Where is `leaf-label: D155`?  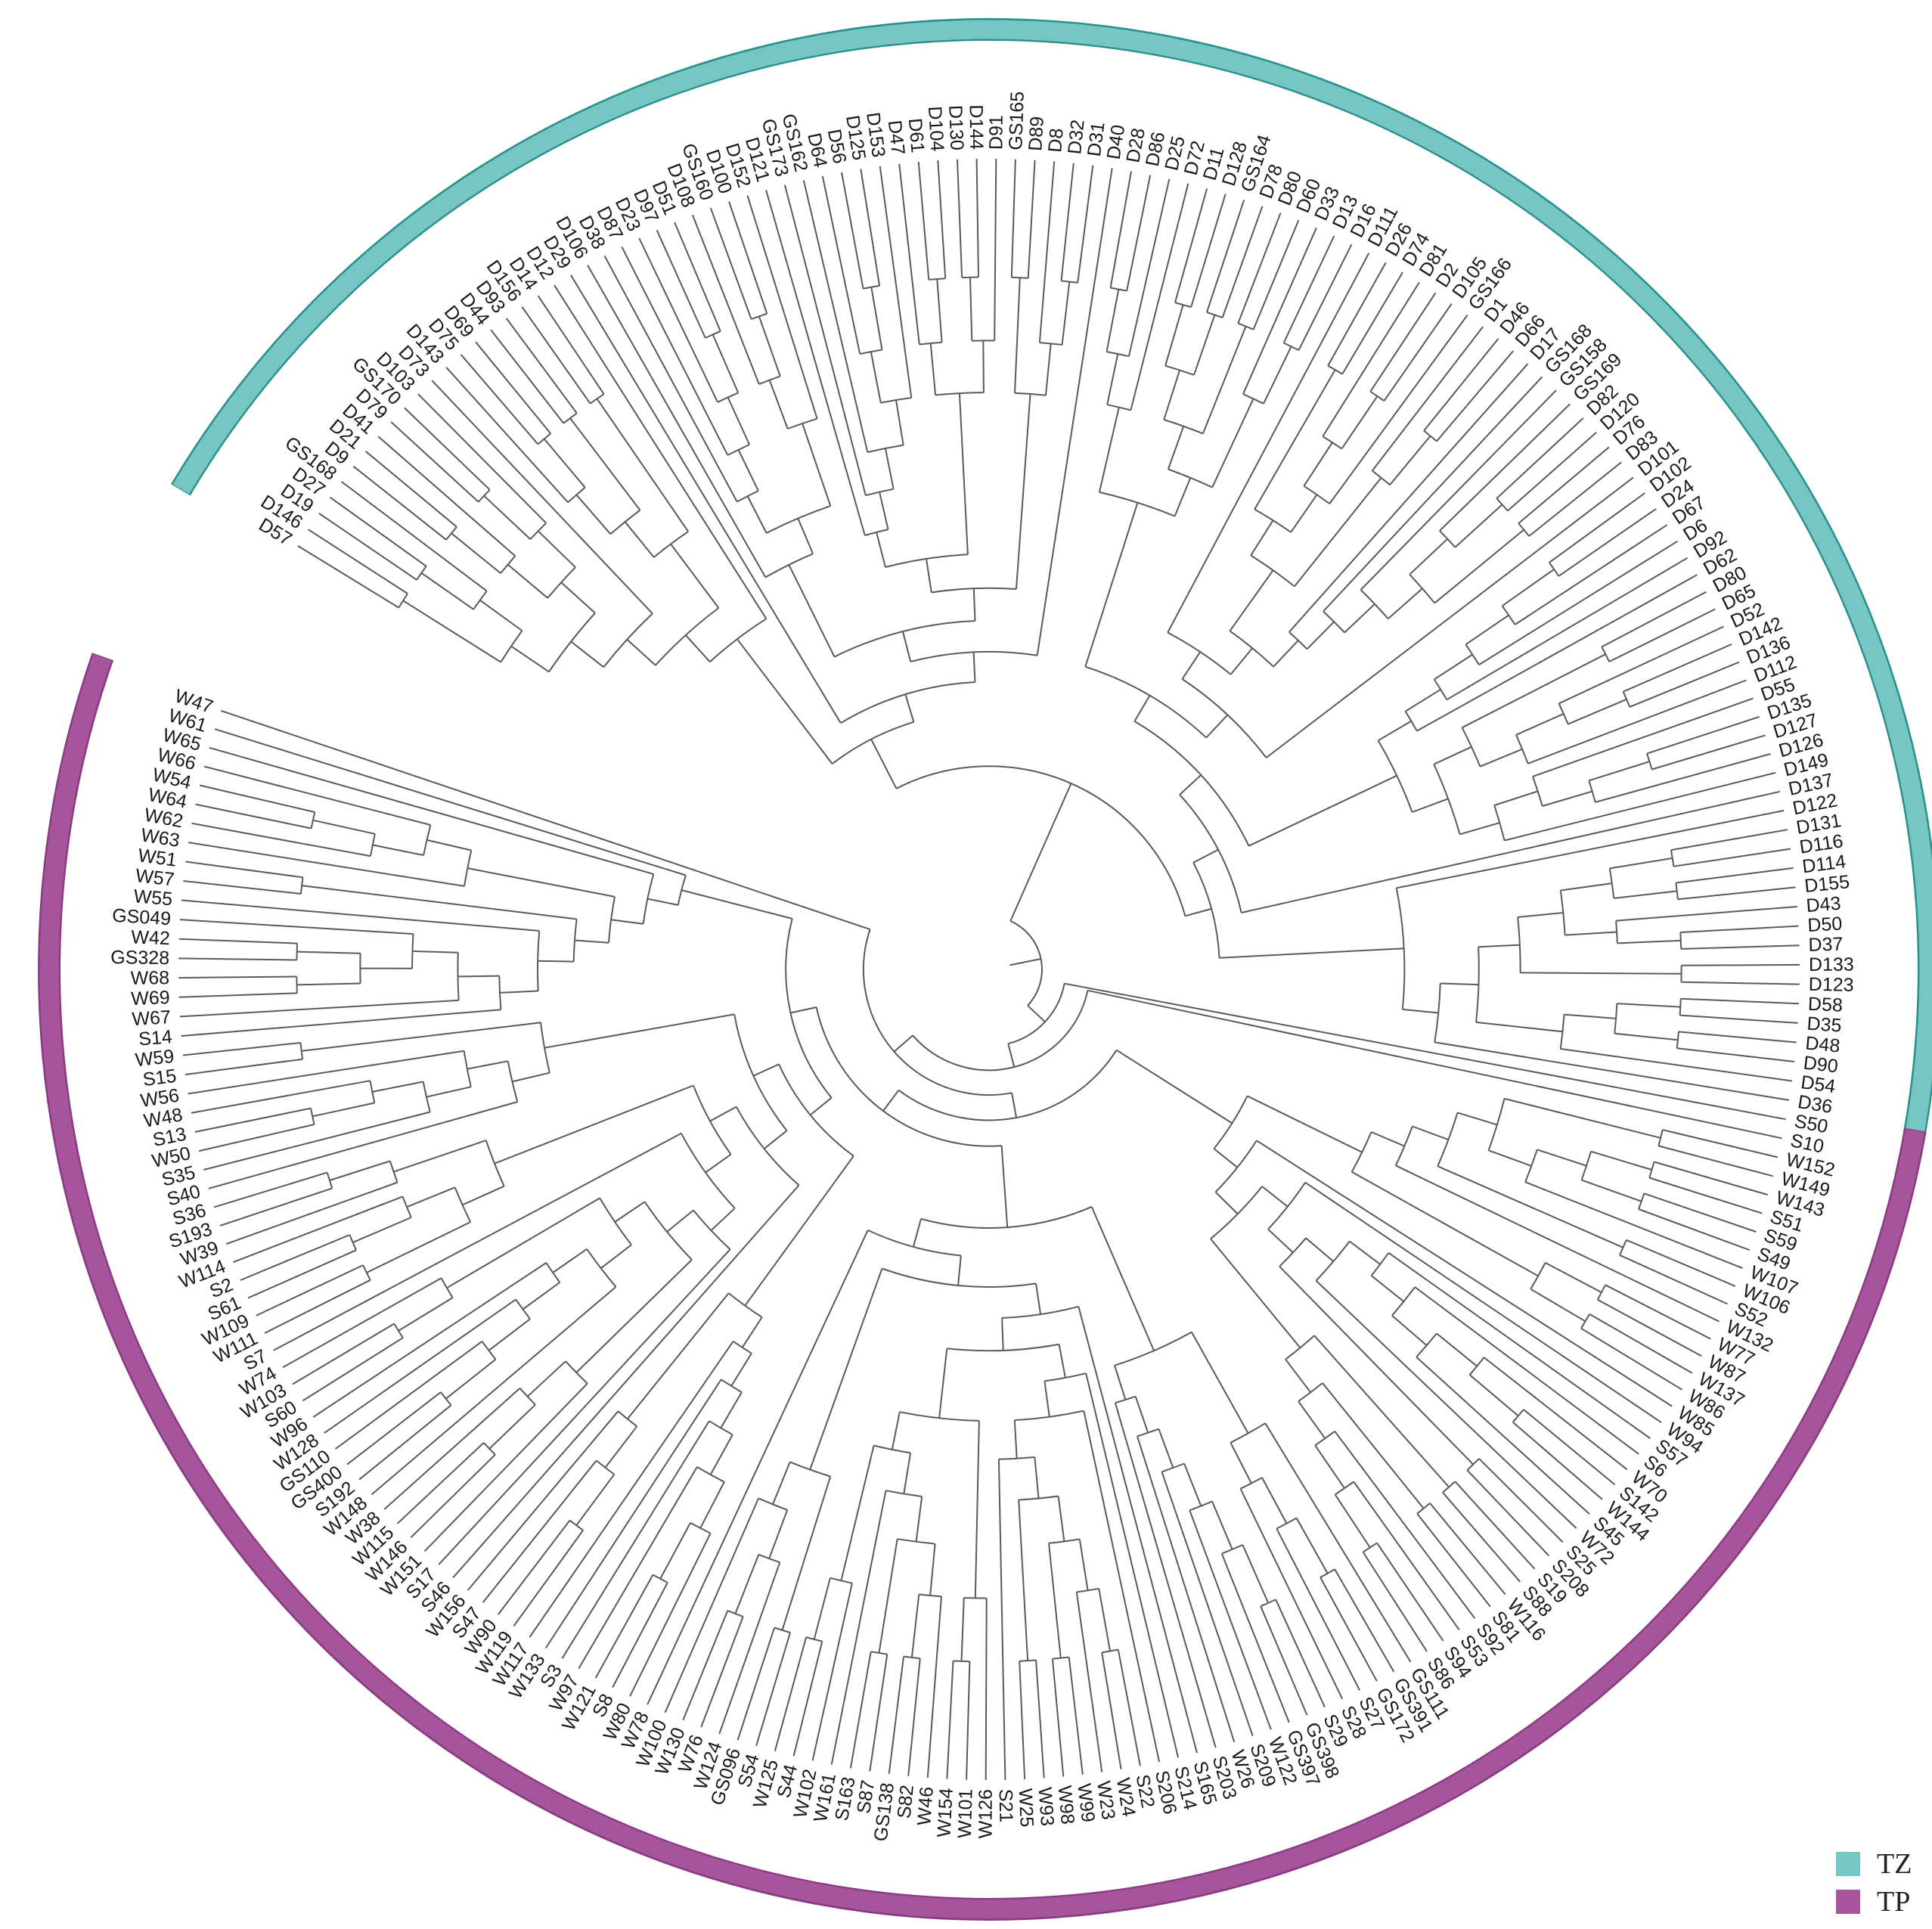
leaf-label: D155 is located at coordinates (1827, 884).